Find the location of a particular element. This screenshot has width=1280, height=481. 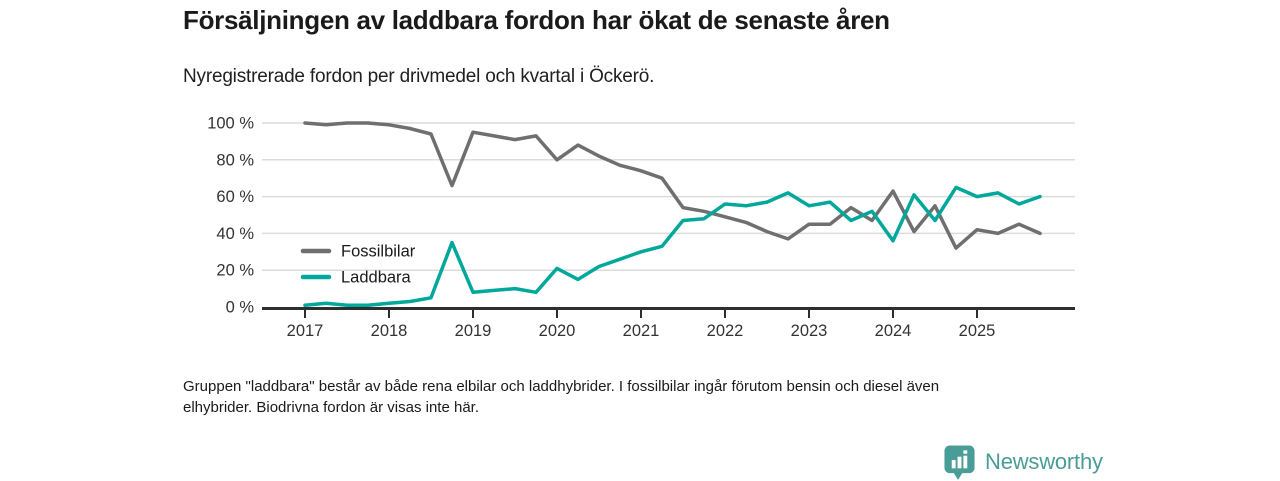

newsworthy-brand: Newsworthy is located at coordinates (1023, 462).